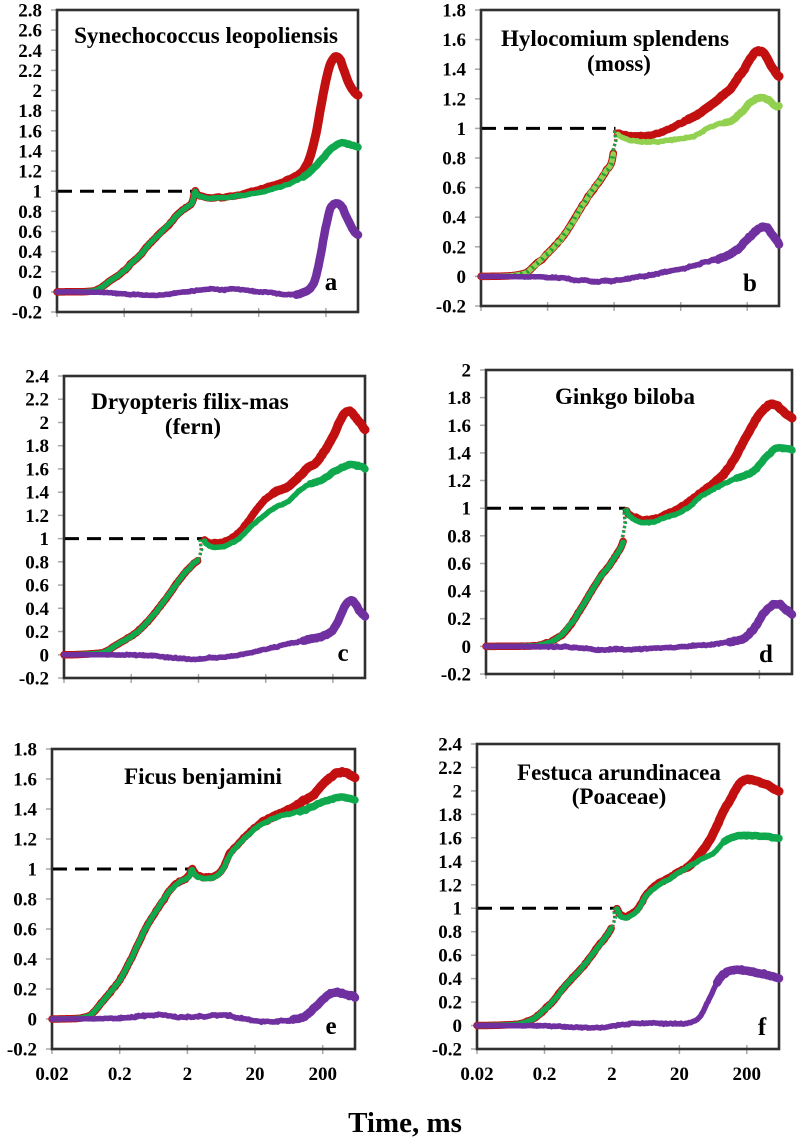 The image size is (800, 1140). I want to click on svg-text: Ficus benjamini, so click(203, 776).